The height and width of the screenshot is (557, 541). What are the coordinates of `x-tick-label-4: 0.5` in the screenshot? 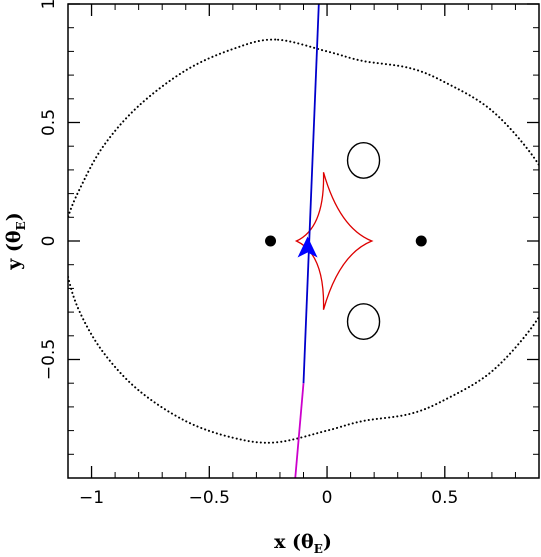 It's located at (444, 498).